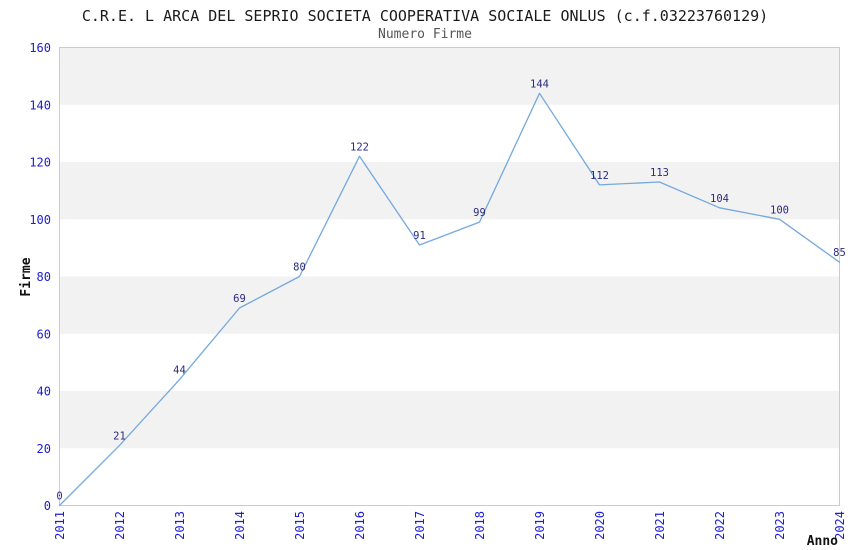 The height and width of the screenshot is (550, 850). What do you see at coordinates (179, 371) in the screenshot?
I see `data-point-label: 44` at bounding box center [179, 371].